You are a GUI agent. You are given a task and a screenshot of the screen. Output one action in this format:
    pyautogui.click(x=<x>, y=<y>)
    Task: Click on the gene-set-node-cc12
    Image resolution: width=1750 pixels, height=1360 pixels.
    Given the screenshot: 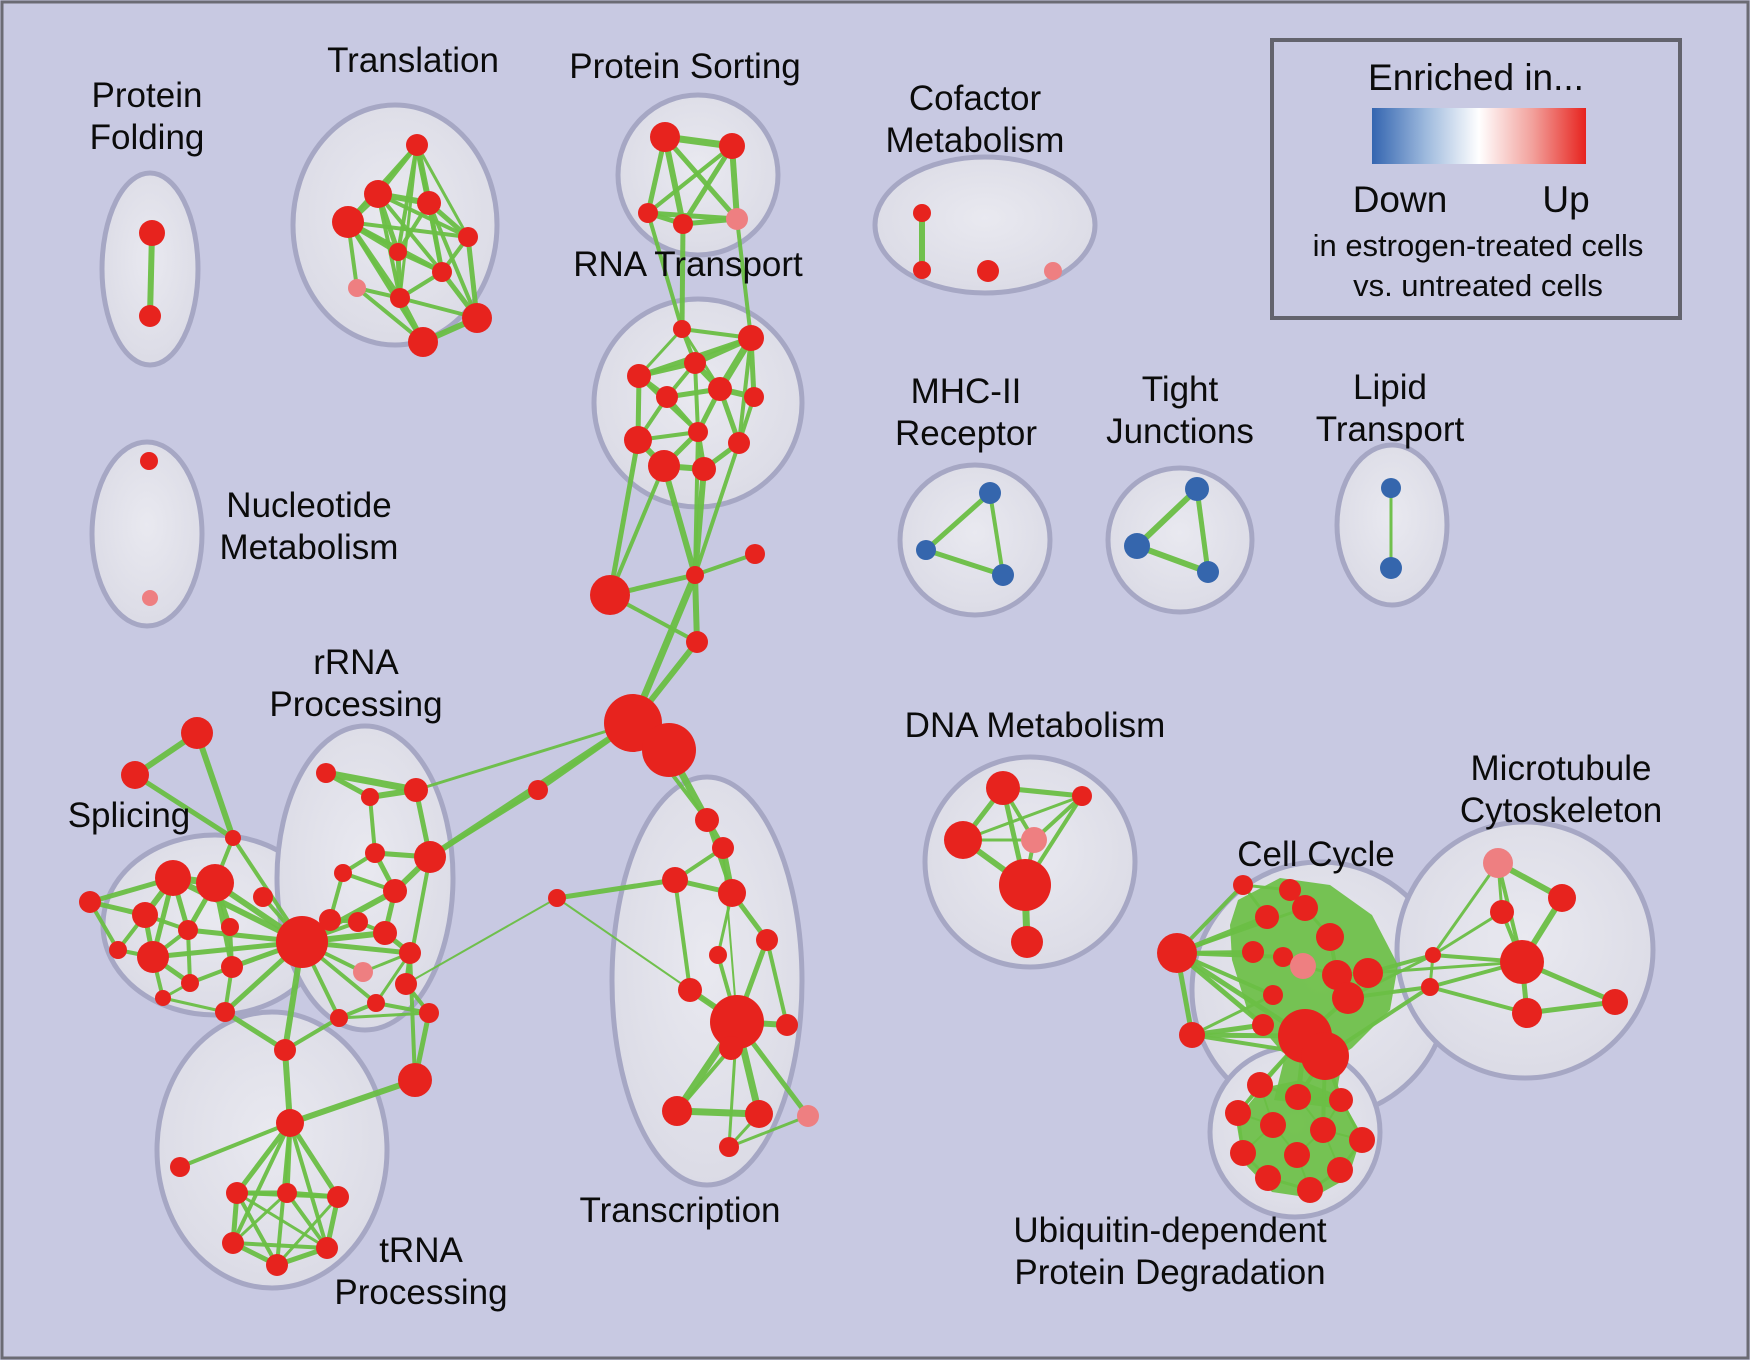 What is the action you would take?
    pyautogui.click(x=1368, y=973)
    